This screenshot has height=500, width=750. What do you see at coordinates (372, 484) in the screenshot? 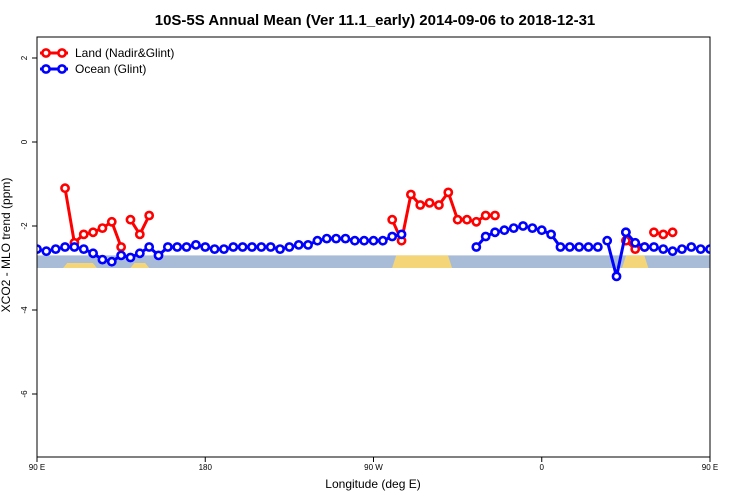
I see `x-axis-label: Longitude (deg E)` at bounding box center [372, 484].